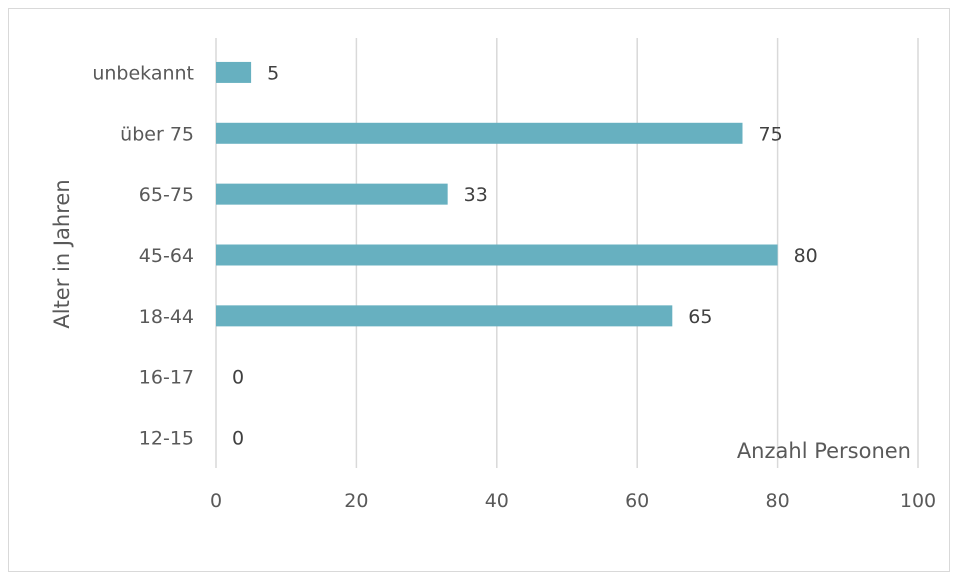  What do you see at coordinates (166, 439) in the screenshot?
I see `category-label: 12-15` at bounding box center [166, 439].